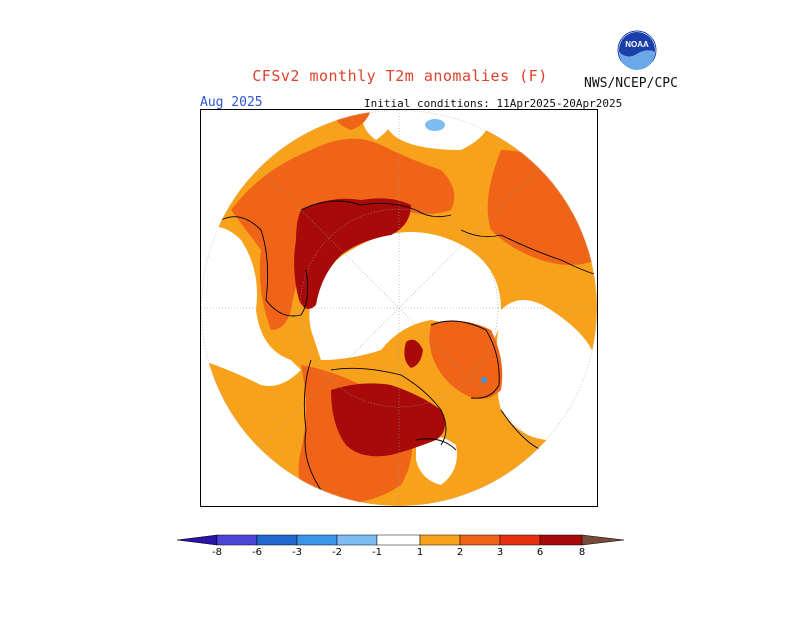 The height and width of the screenshot is (618, 800). What do you see at coordinates (637, 44) in the screenshot?
I see `noaa-logo-text: NOAA` at bounding box center [637, 44].